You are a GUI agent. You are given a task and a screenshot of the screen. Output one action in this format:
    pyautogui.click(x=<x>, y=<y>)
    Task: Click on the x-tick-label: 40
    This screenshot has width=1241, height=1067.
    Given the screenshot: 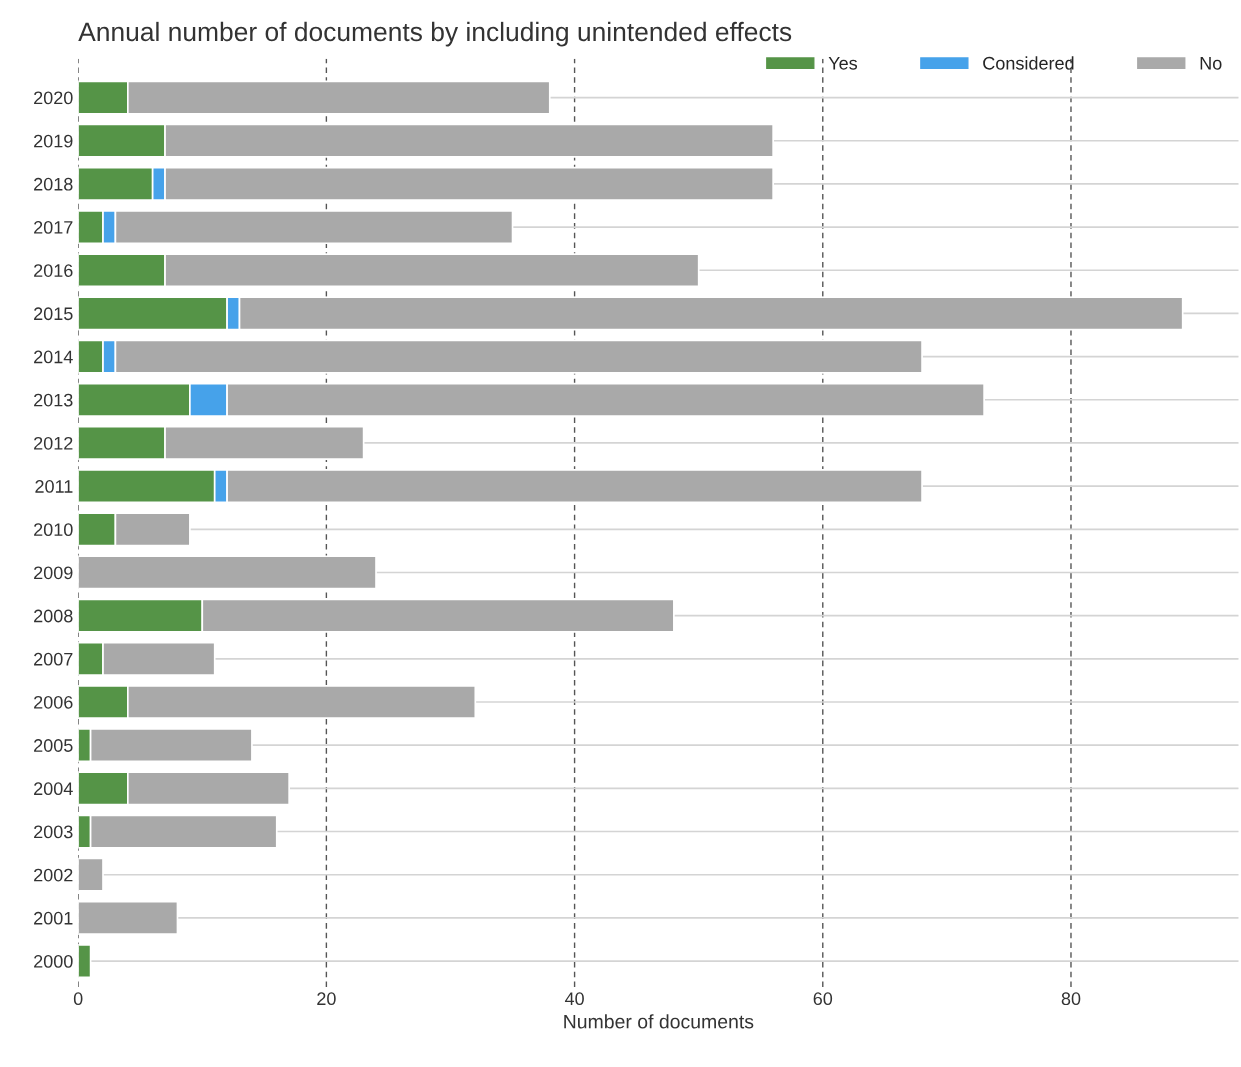 What is the action you would take?
    pyautogui.click(x=574, y=999)
    